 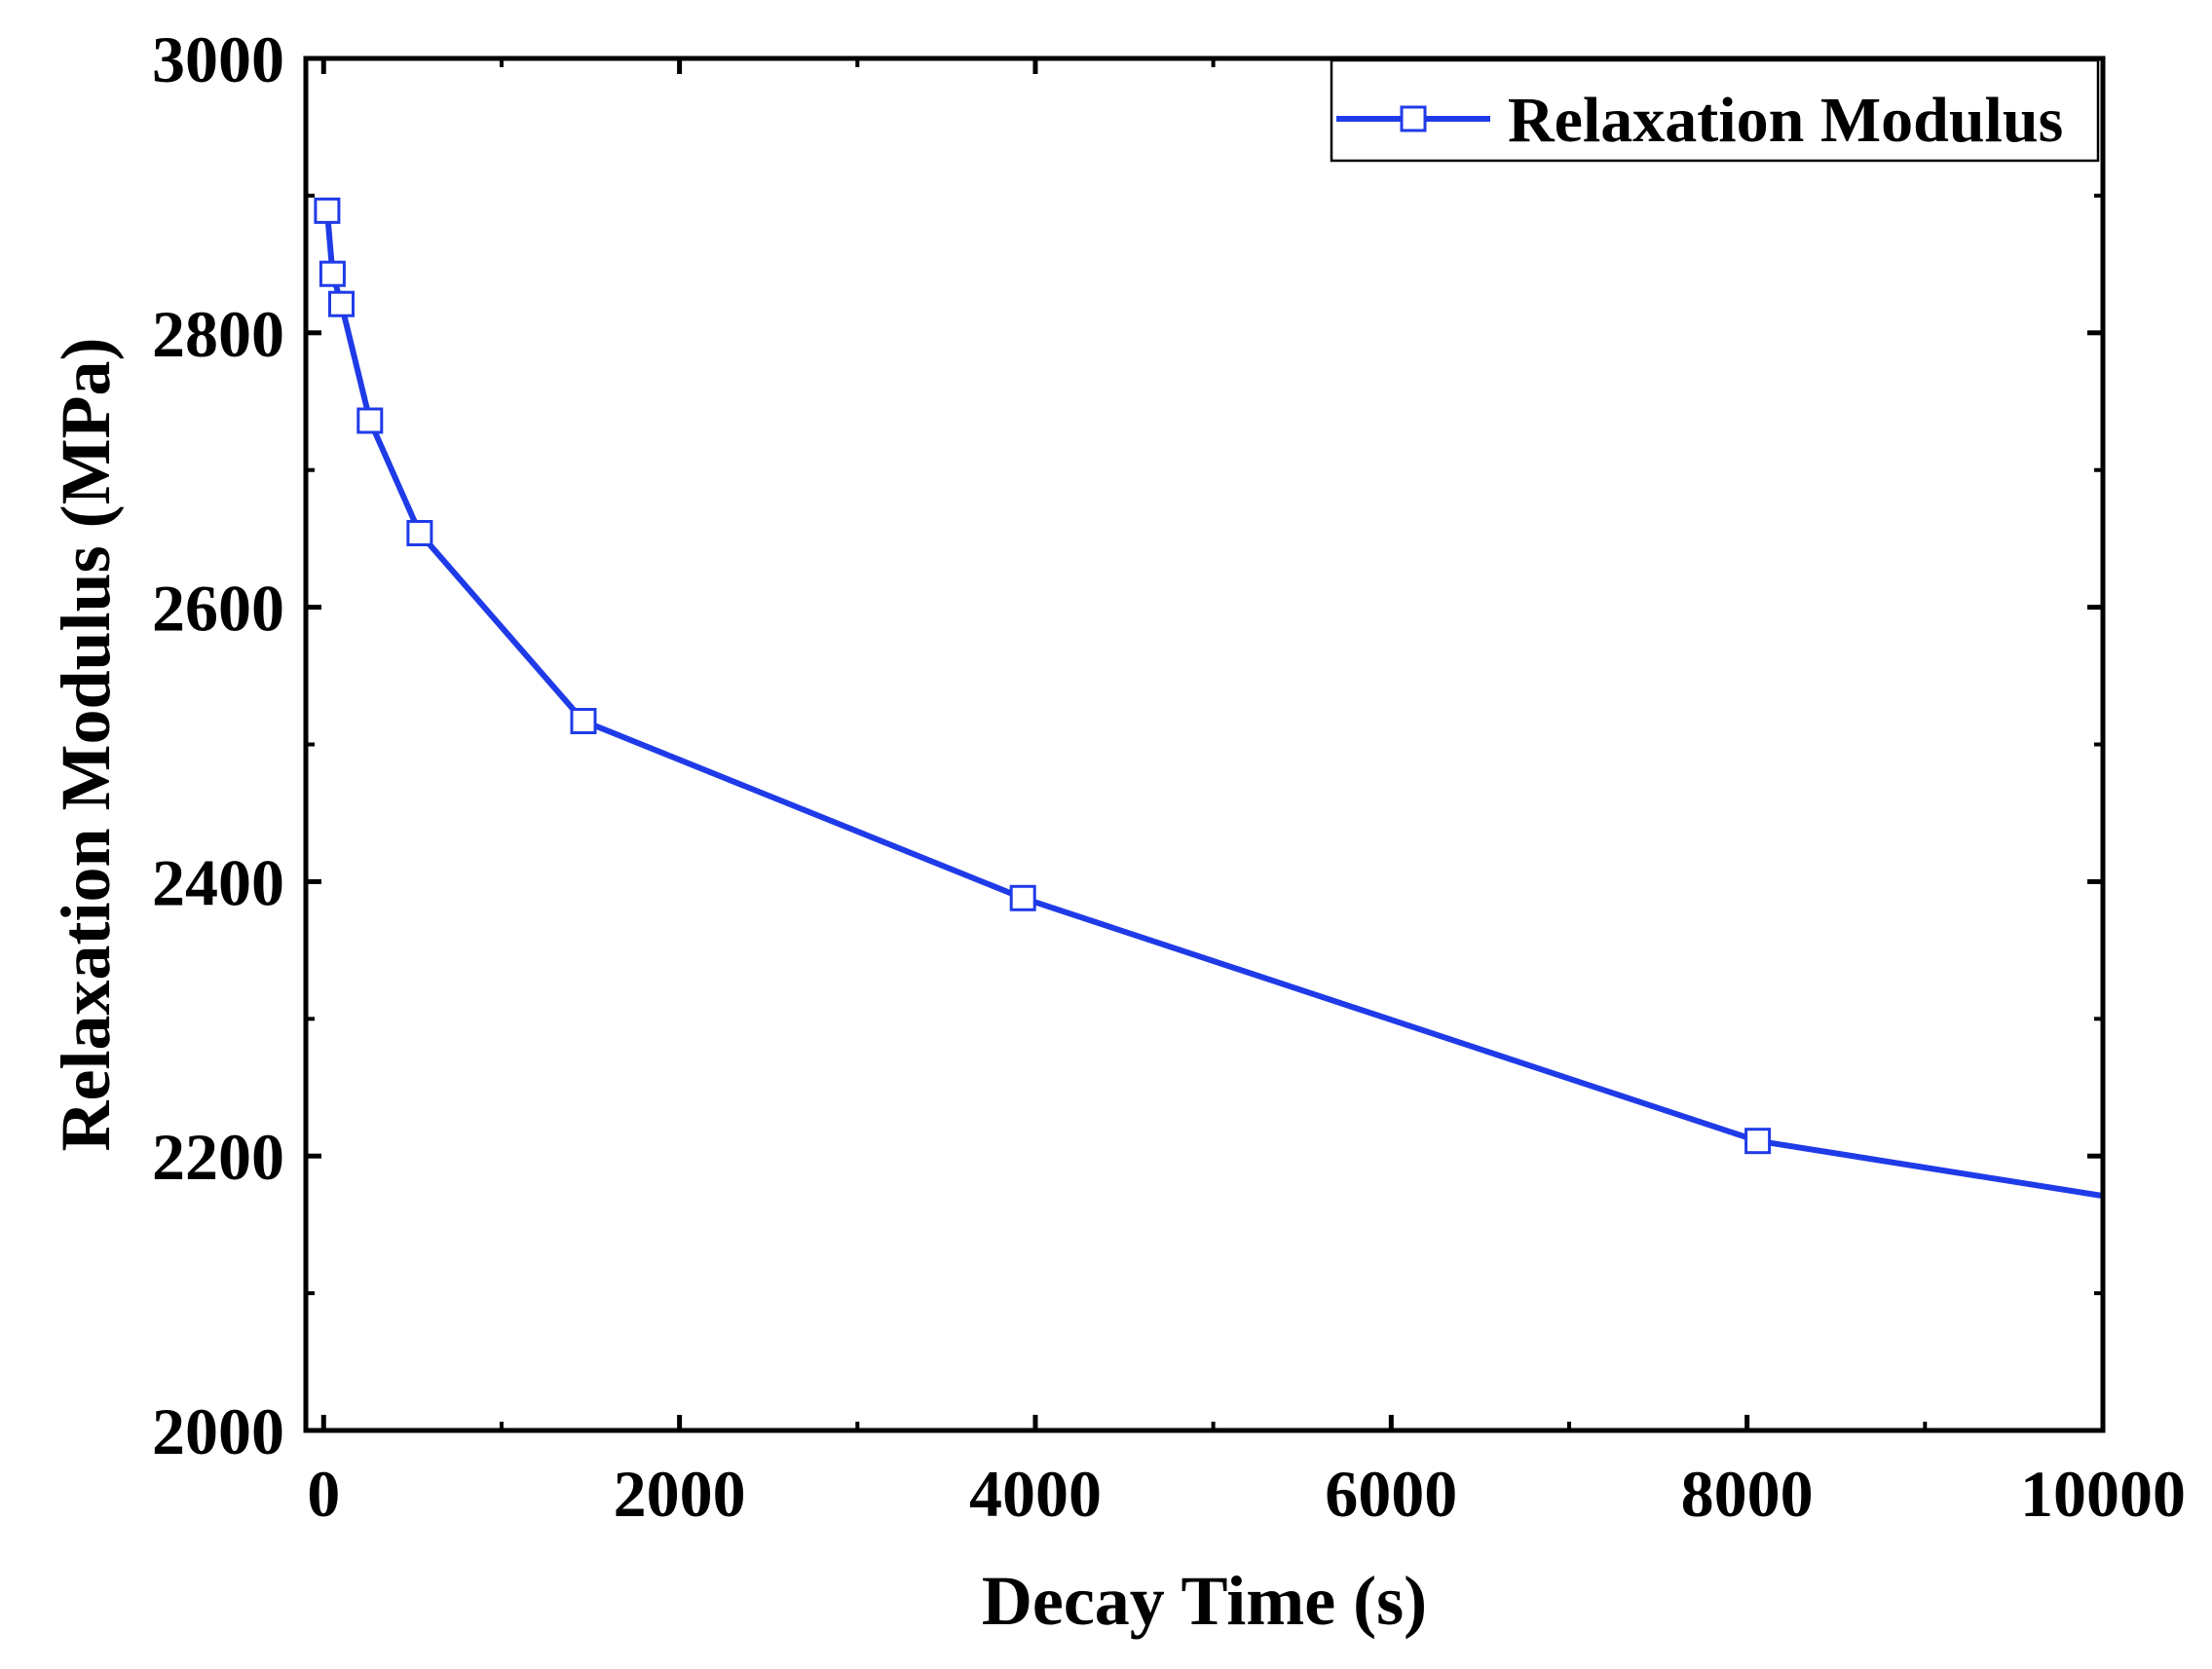 What do you see at coordinates (2103, 1494) in the screenshot?
I see `x-tick-label: 10000` at bounding box center [2103, 1494].